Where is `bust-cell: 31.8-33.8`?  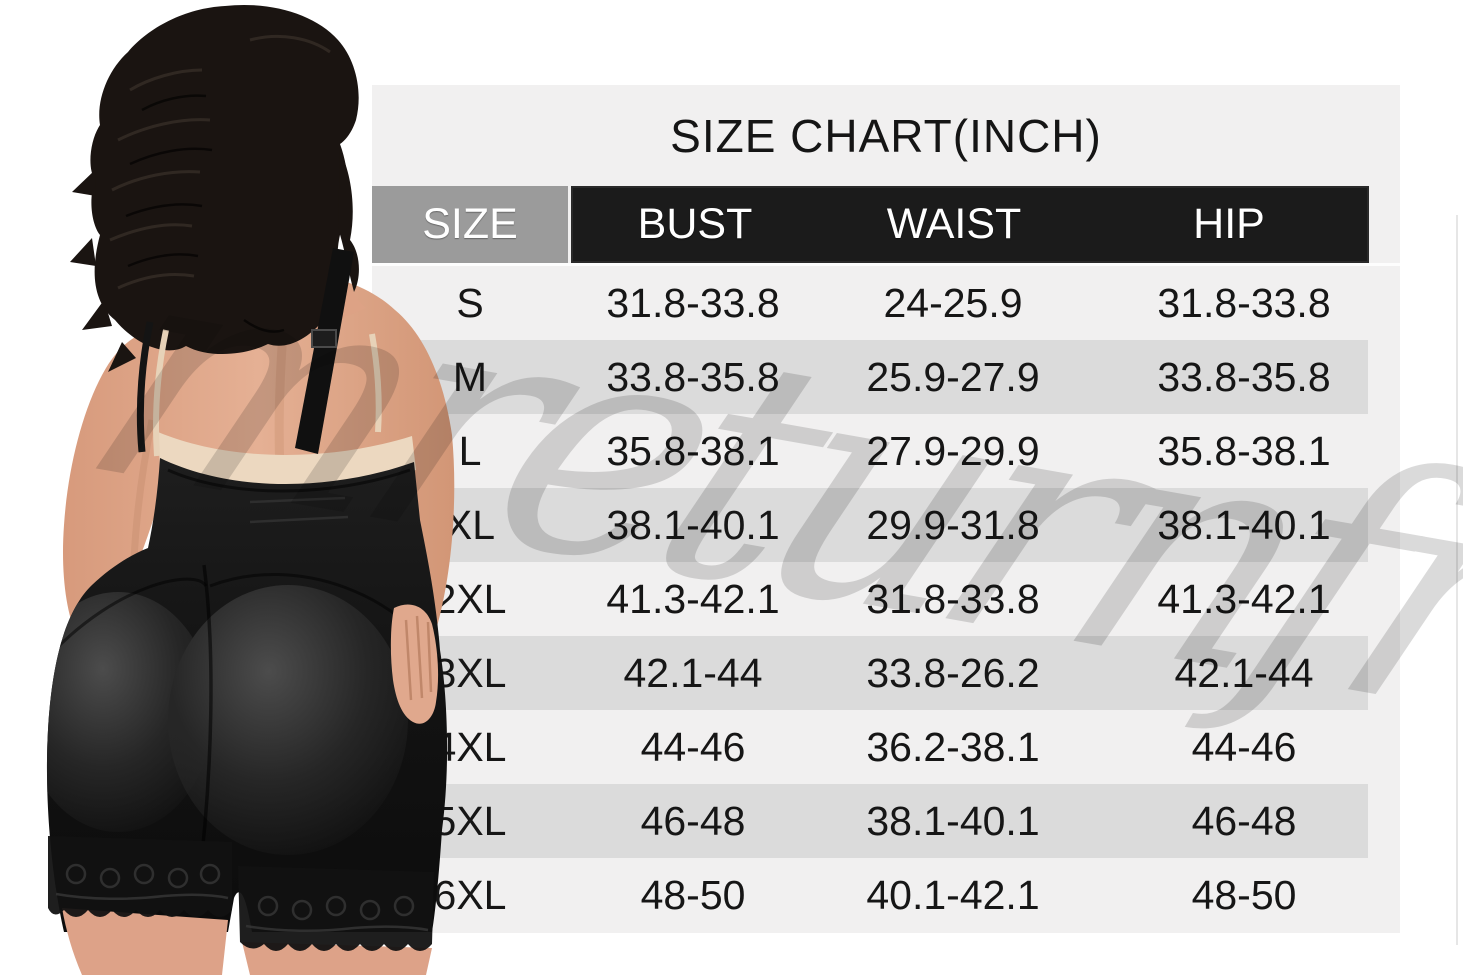 bust-cell: 31.8-33.8 is located at coordinates (693, 302).